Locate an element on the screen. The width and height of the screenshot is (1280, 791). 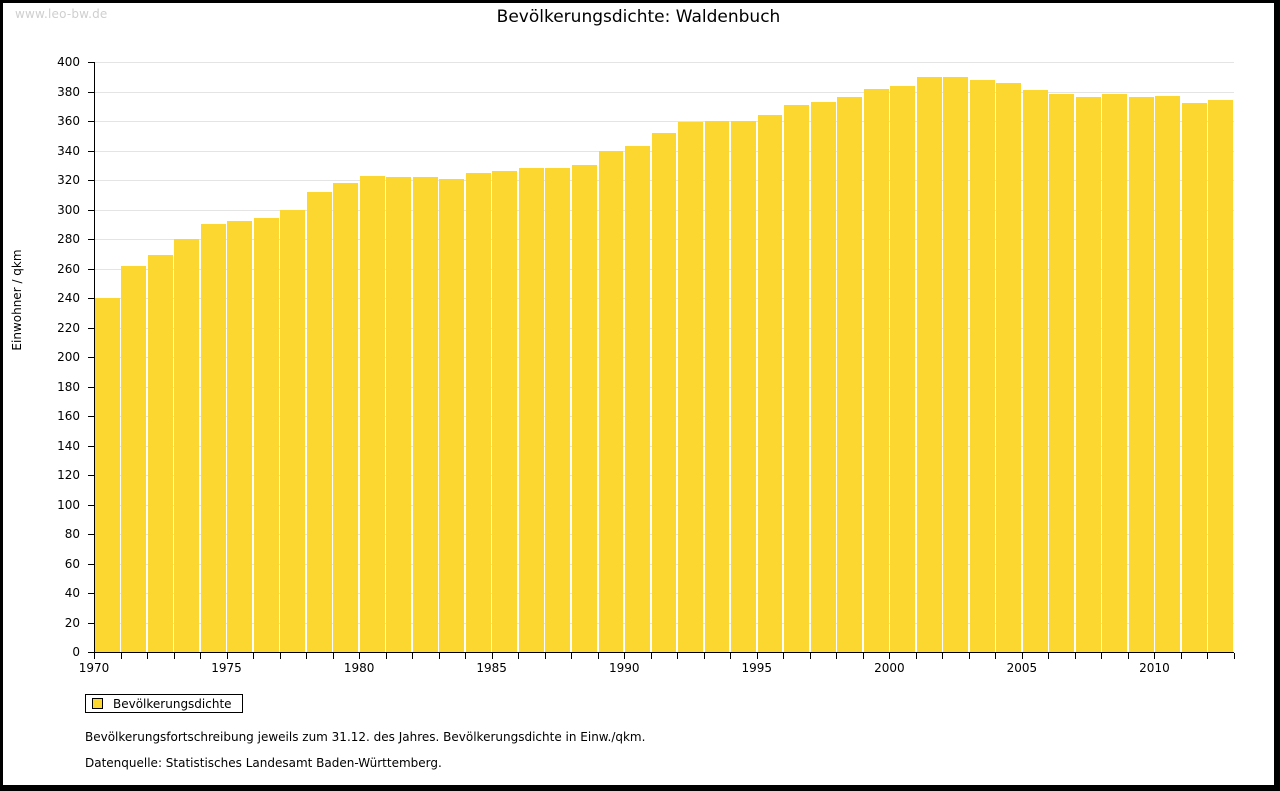
legend-swatch-icon is located at coordinates (97, 703).